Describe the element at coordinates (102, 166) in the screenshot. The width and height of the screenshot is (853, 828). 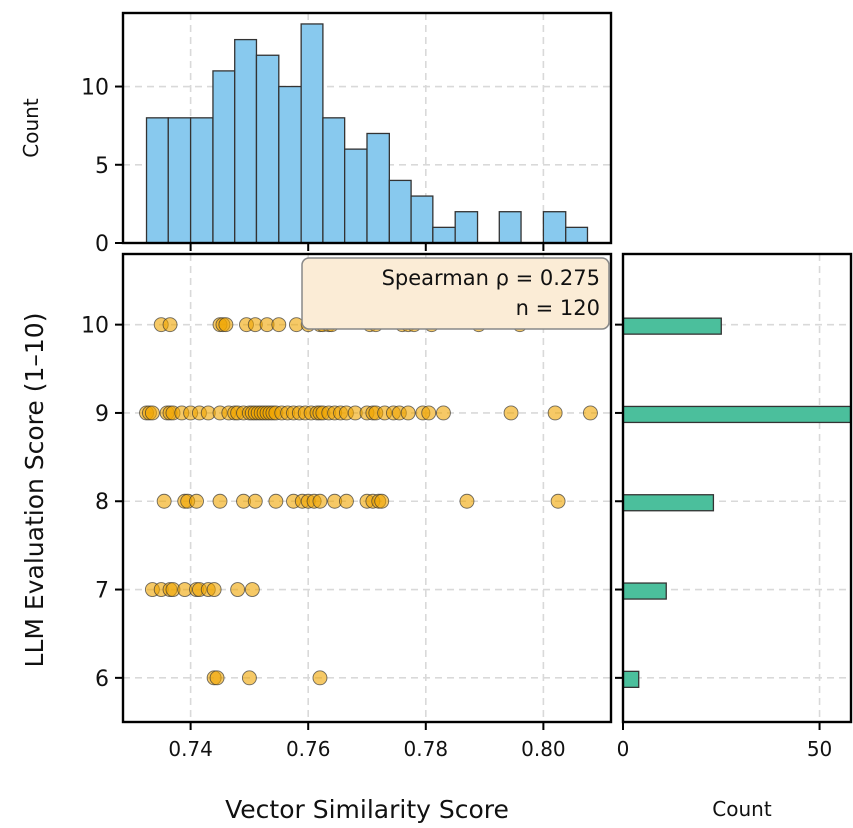
I see `top-ytick-label-1: 5` at that location.